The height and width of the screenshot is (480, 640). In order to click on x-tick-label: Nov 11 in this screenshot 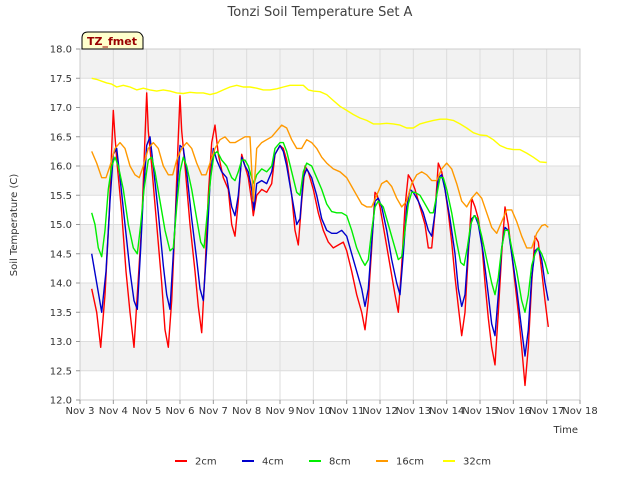, I will do `click(346, 411)`.